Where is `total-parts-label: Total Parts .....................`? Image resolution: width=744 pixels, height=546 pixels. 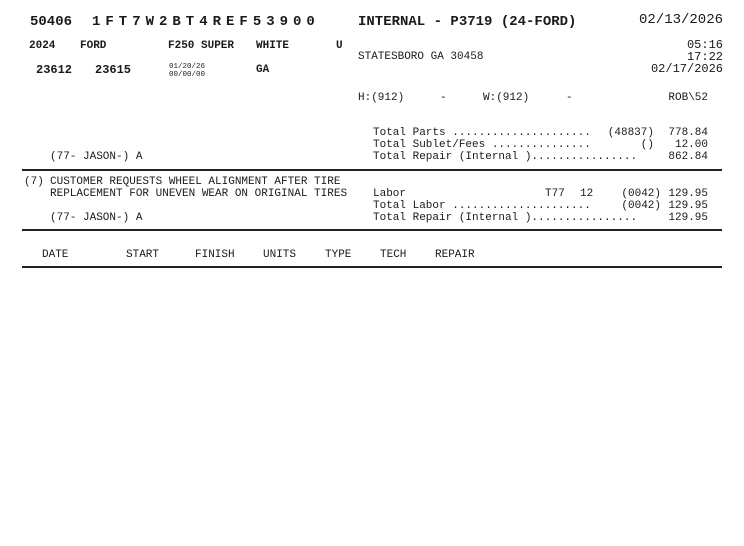
total-parts-label: Total Parts ..................... is located at coordinates (482, 133).